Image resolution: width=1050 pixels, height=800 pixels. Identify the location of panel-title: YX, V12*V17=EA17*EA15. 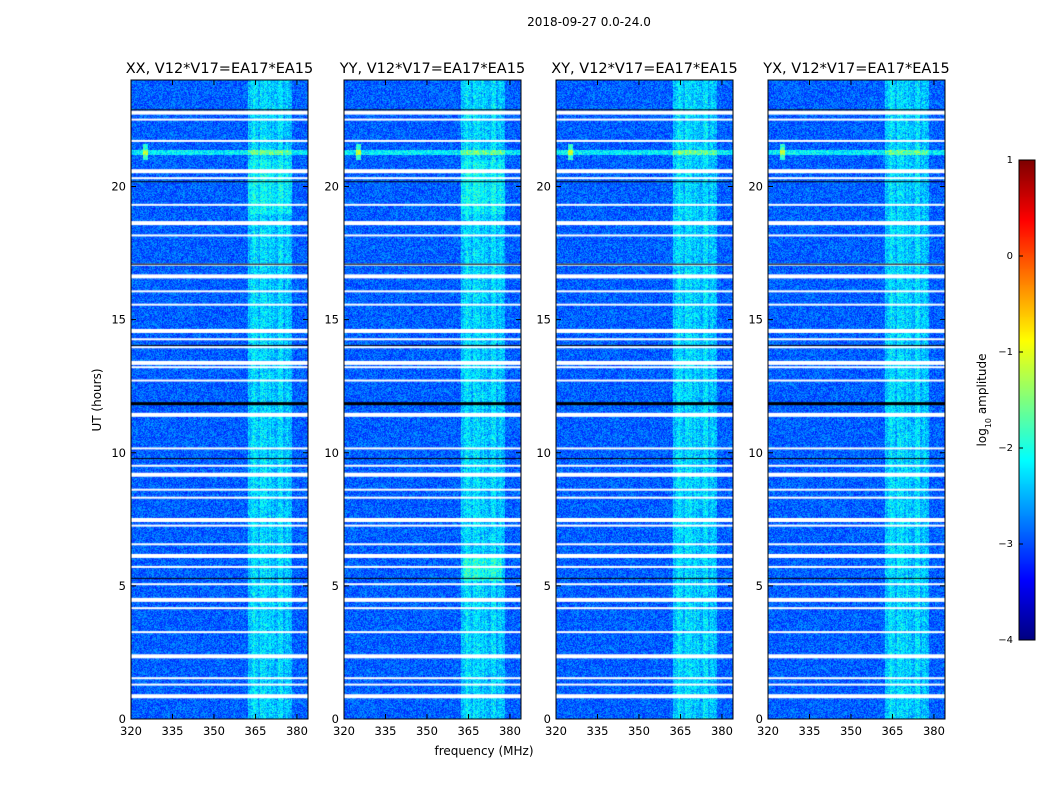
(855, 69).